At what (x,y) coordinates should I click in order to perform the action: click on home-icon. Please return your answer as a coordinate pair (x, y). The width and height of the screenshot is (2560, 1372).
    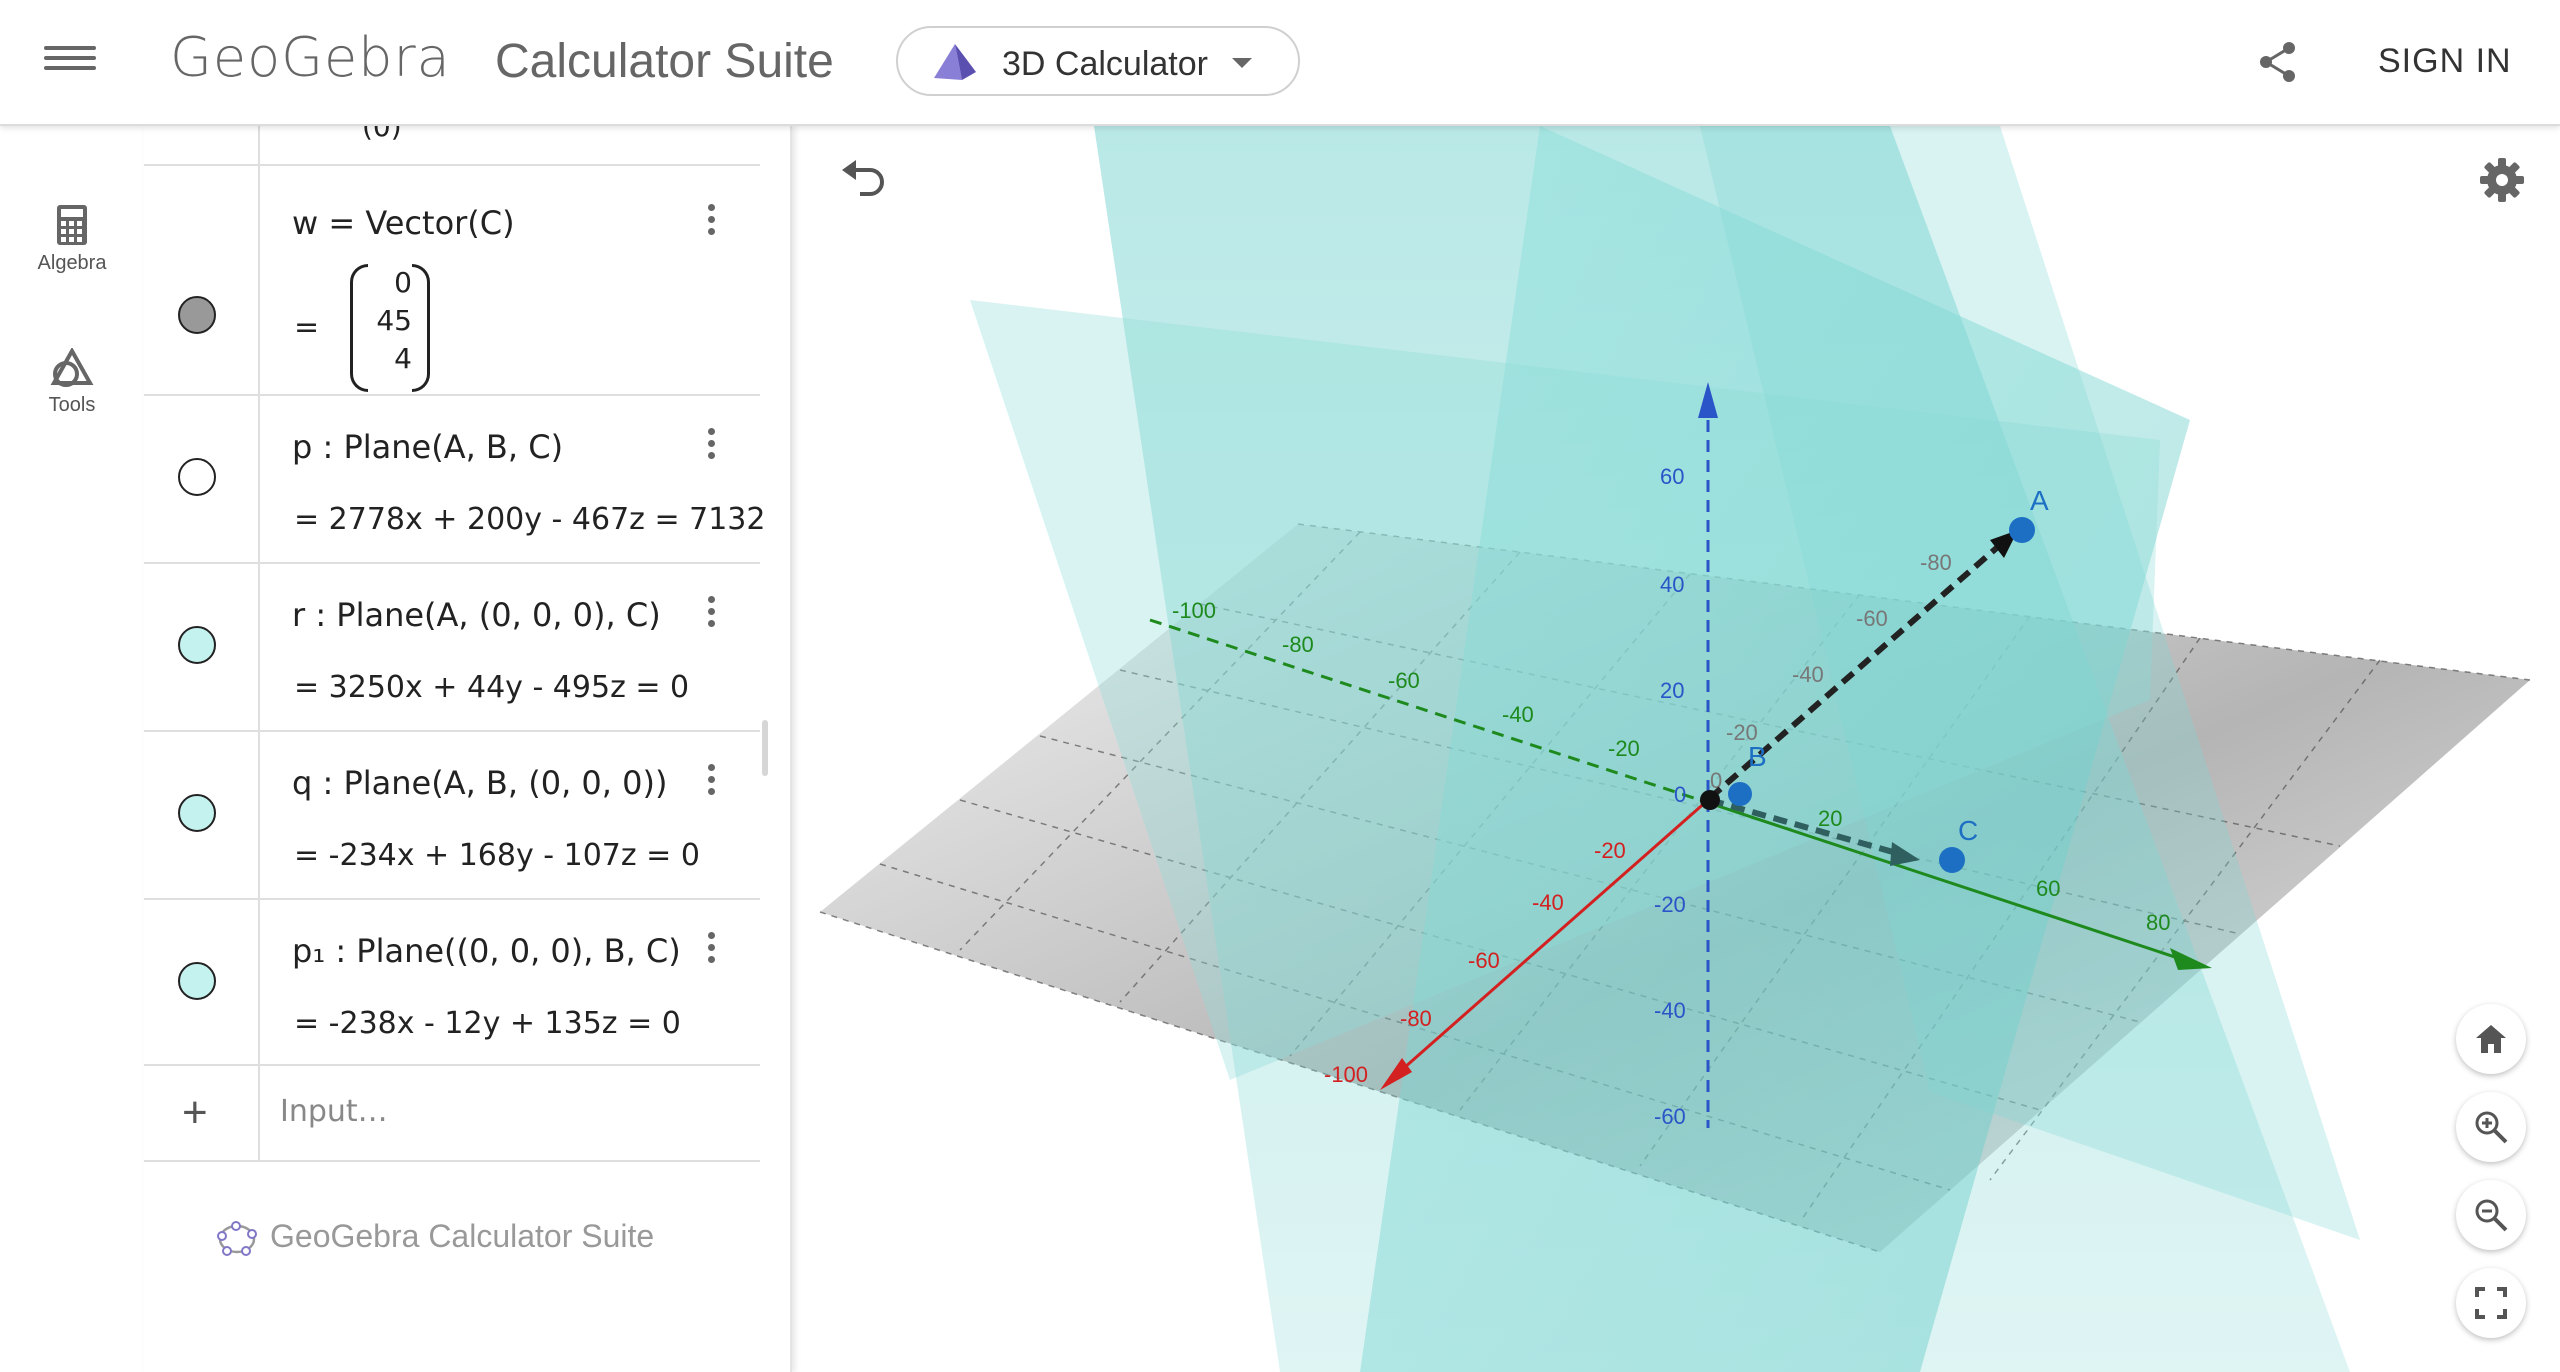
    Looking at the image, I should click on (2491, 1039).